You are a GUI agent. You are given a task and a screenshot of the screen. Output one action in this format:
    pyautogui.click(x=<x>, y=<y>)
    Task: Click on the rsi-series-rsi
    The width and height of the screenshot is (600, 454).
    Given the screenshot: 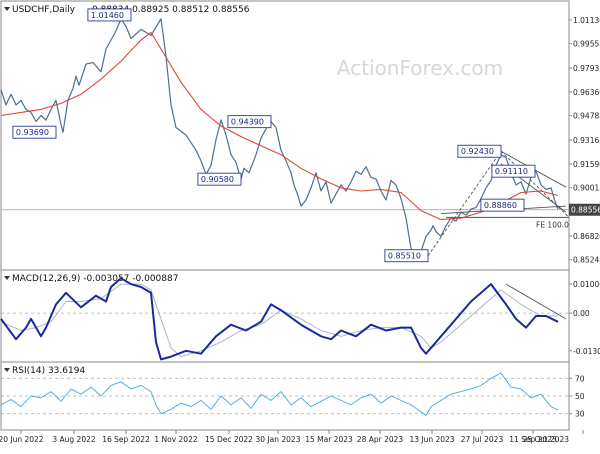 What is the action you would take?
    pyautogui.click(x=279, y=394)
    